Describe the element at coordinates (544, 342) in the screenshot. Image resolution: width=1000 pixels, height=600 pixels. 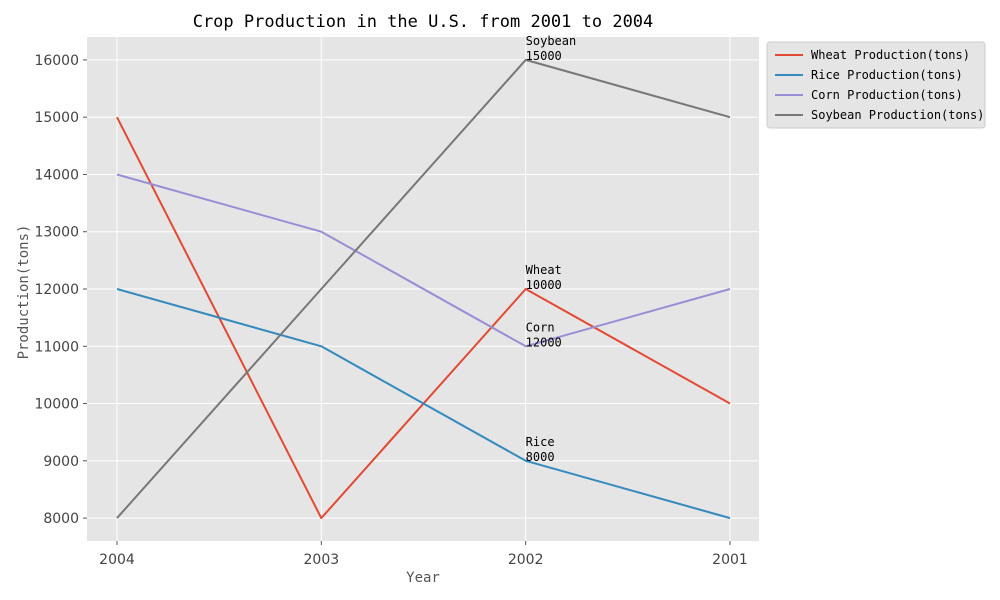
I see `annotation-value: 12000` at that location.